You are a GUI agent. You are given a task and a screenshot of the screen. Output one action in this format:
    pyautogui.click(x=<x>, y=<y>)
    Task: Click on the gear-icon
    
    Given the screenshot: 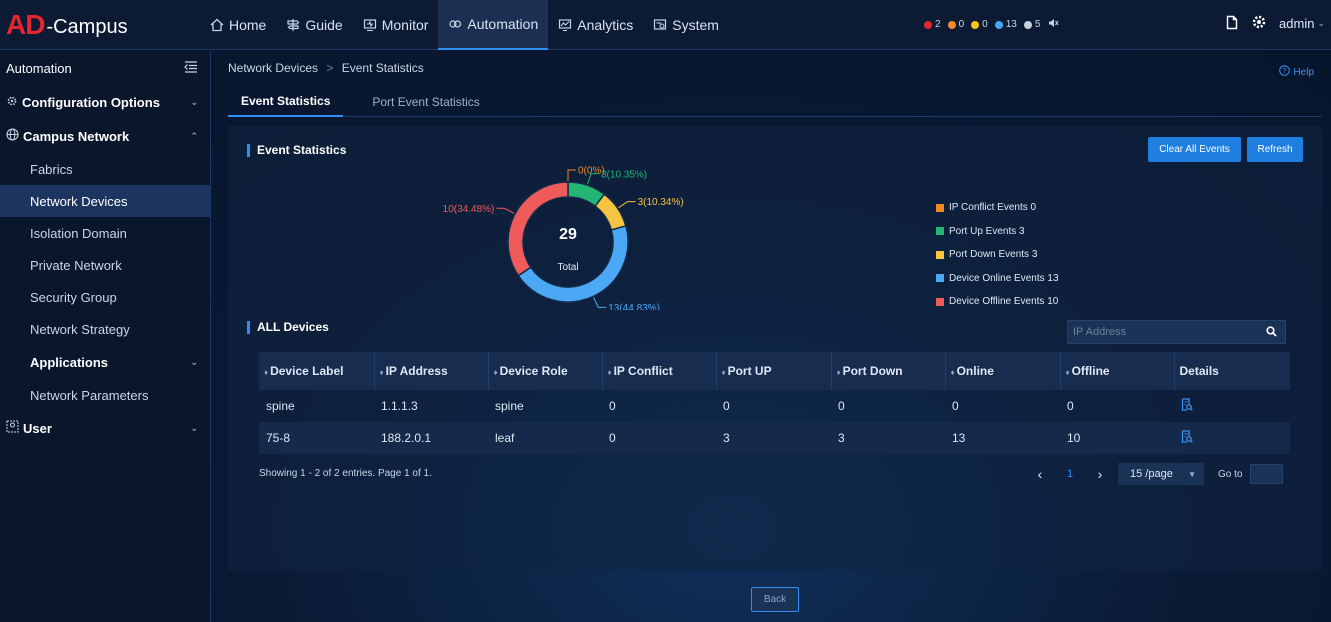 What is the action you would take?
    pyautogui.click(x=1259, y=23)
    